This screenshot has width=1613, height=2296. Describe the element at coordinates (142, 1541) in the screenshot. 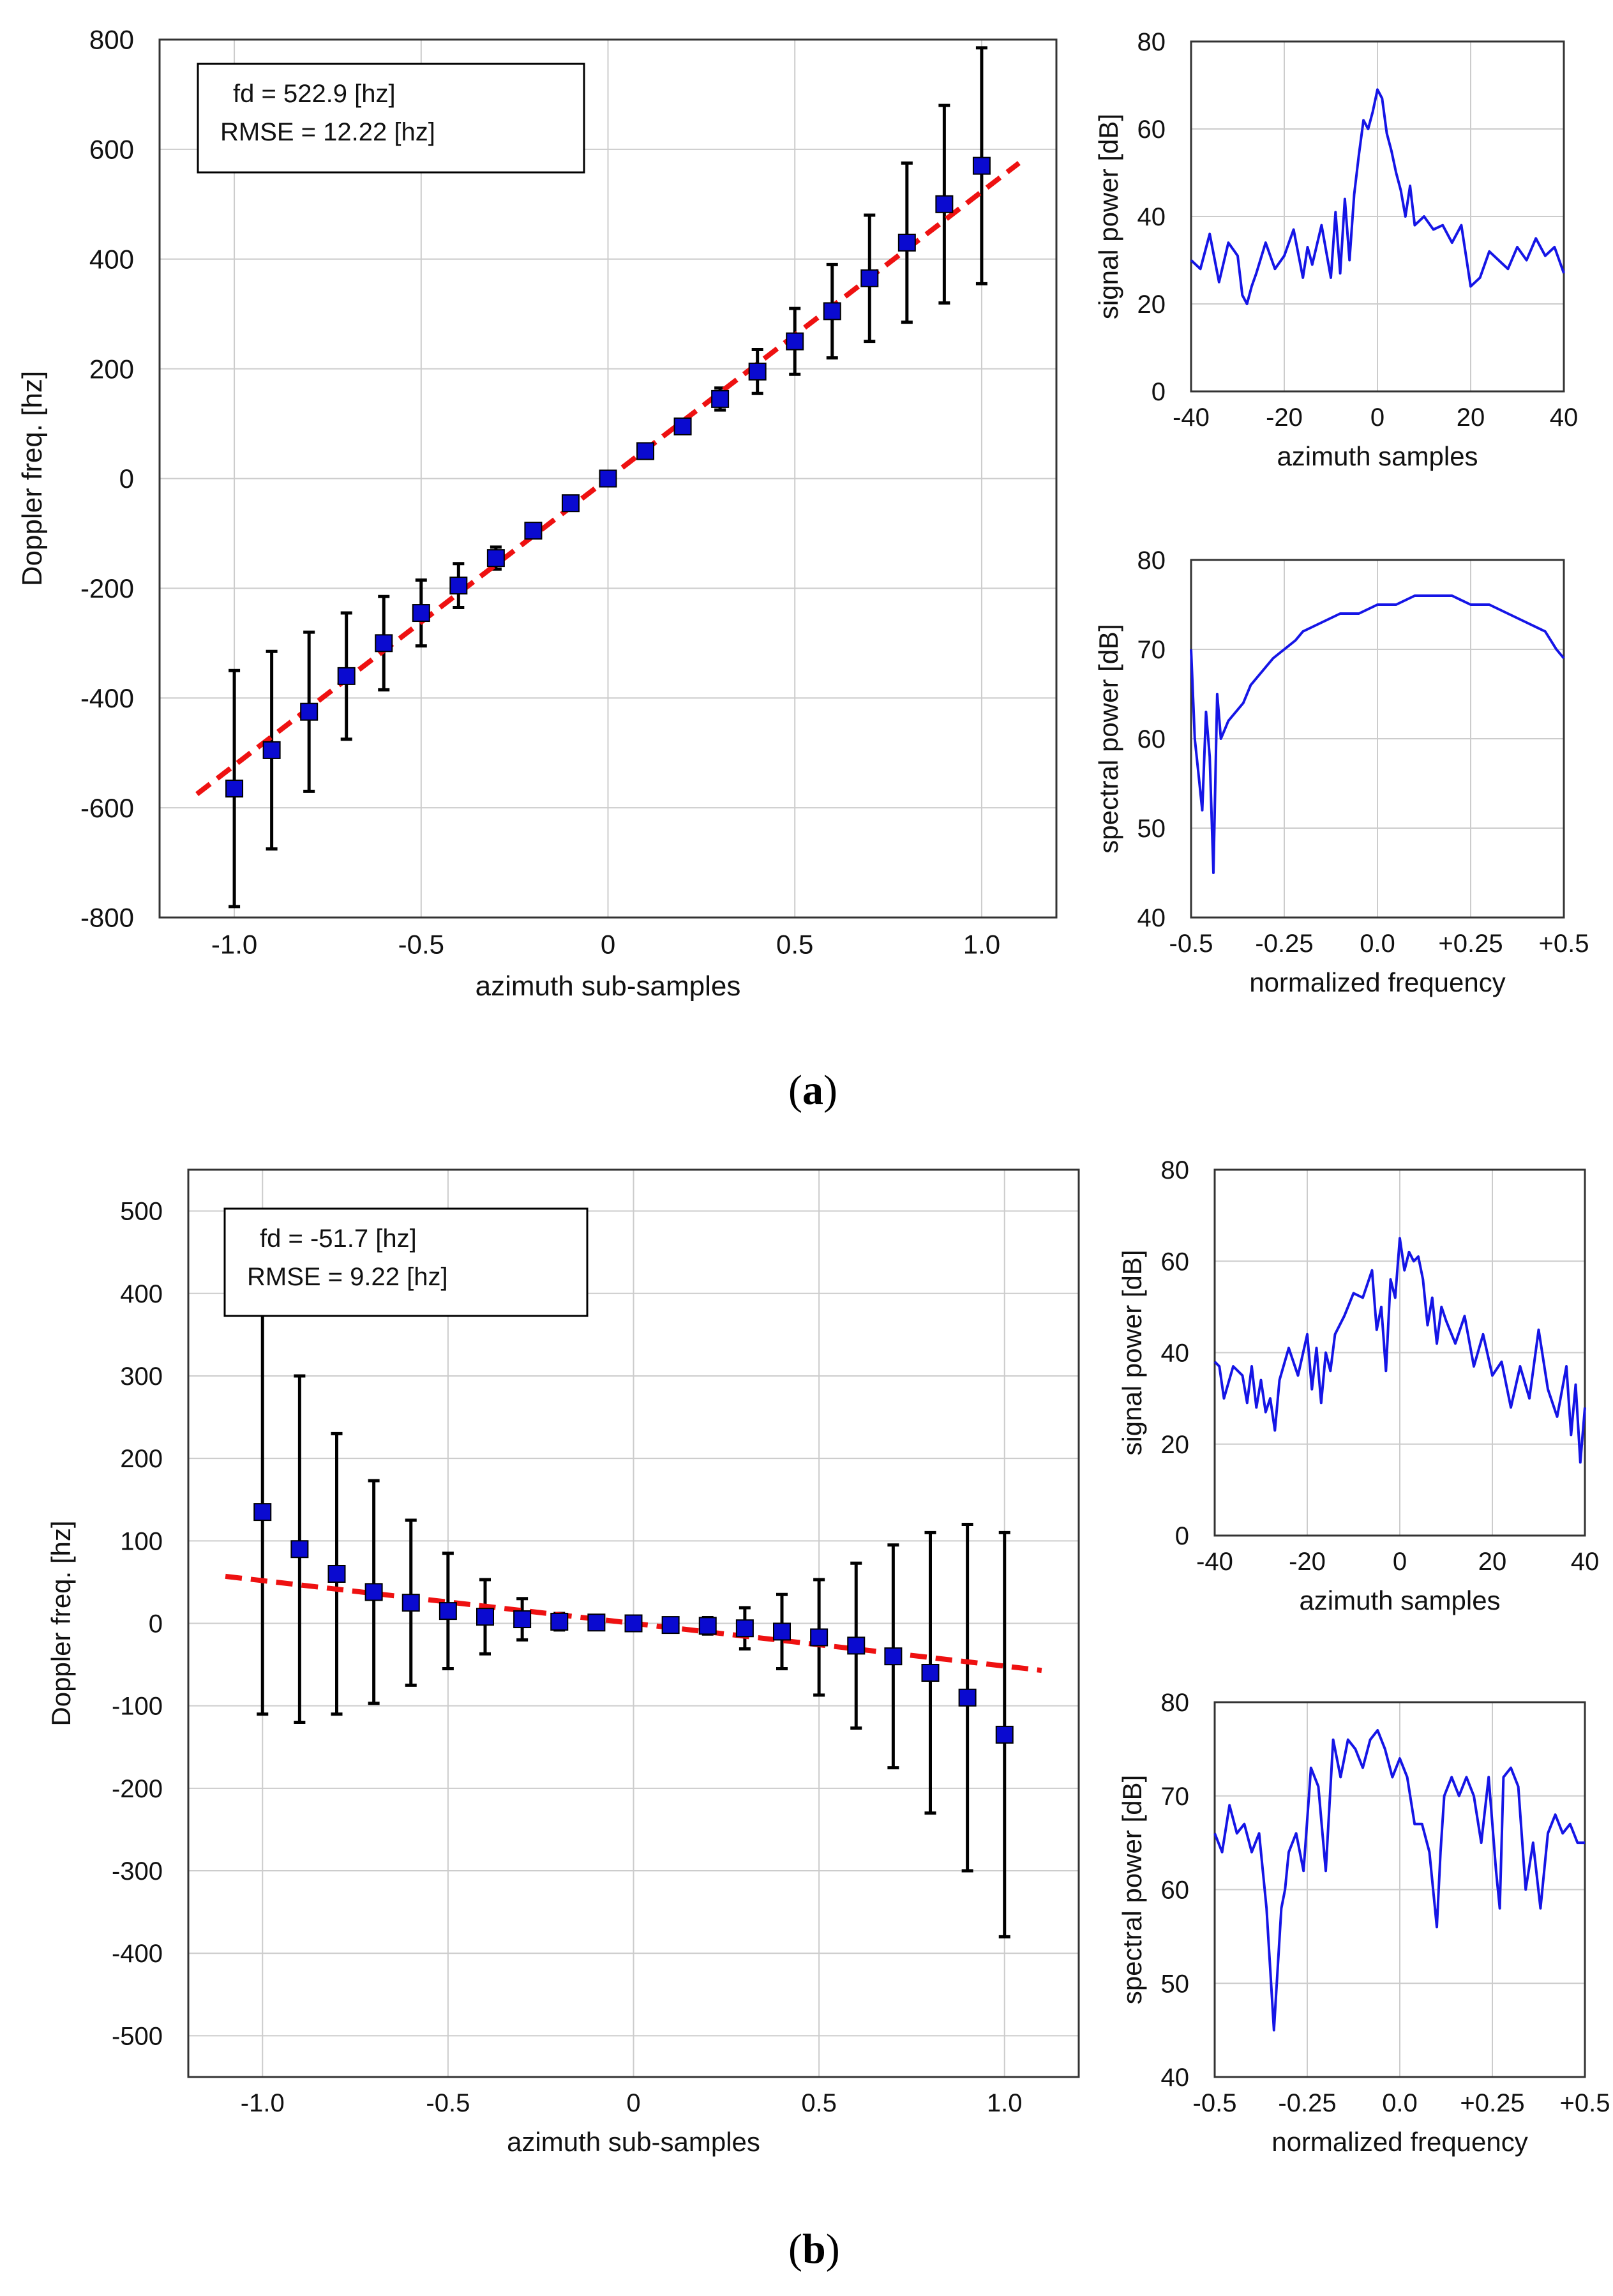

I see `panel-b-main-ytick-label: 100` at that location.